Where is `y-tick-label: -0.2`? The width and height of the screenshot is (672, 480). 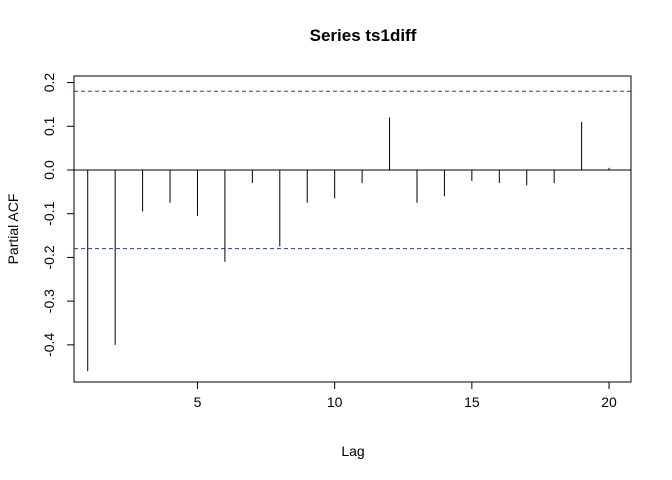
y-tick-label: -0.2 is located at coordinates (49, 257).